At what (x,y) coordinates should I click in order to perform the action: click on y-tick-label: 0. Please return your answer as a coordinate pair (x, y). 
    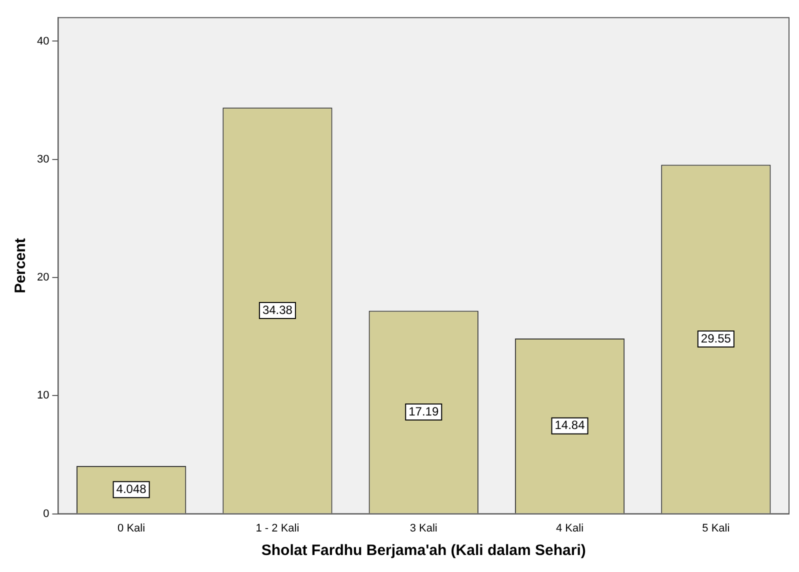
    Looking at the image, I should click on (46, 514).